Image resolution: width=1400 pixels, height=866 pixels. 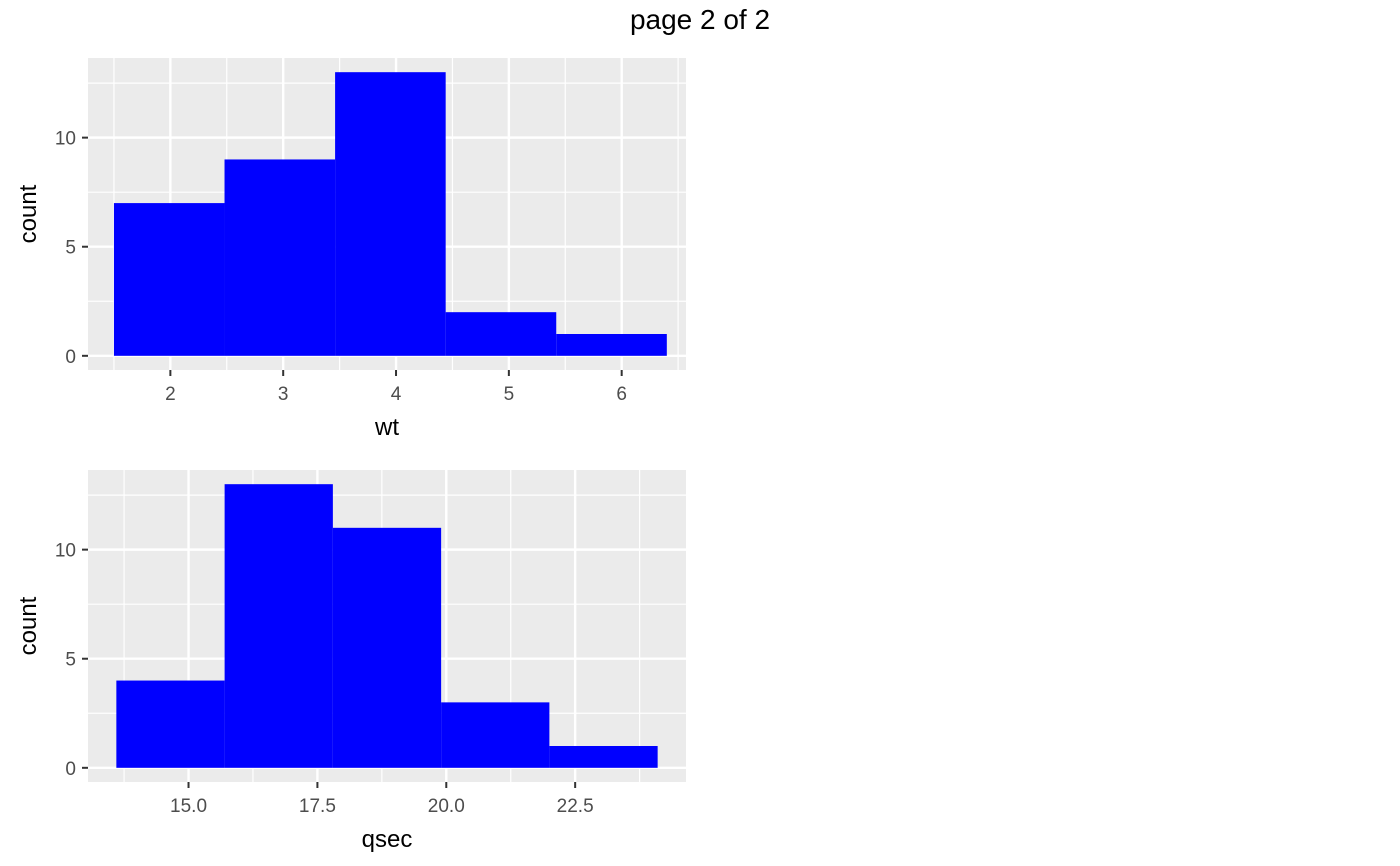 What do you see at coordinates (509, 394) in the screenshot?
I see `x-tick-label: 5` at bounding box center [509, 394].